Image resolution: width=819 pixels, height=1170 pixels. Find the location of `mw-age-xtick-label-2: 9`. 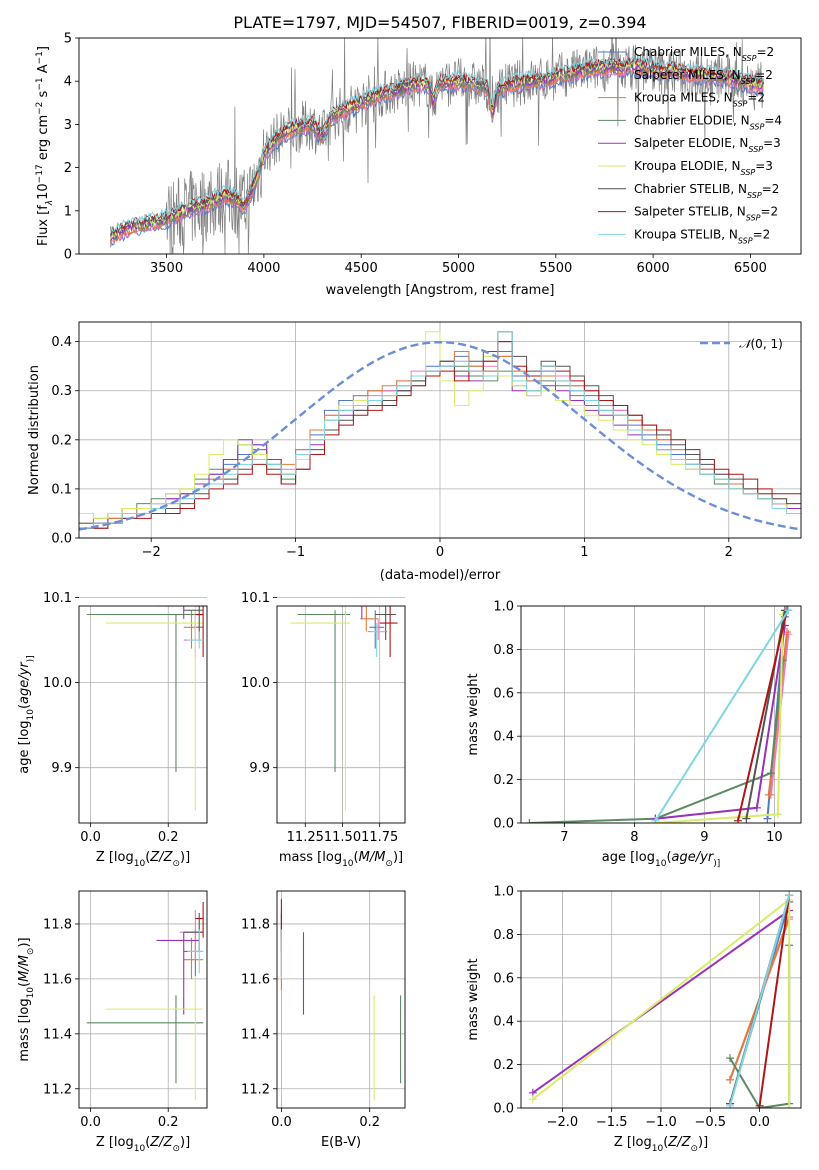

mw-age-xtick-label-2: 9 is located at coordinates (704, 837).